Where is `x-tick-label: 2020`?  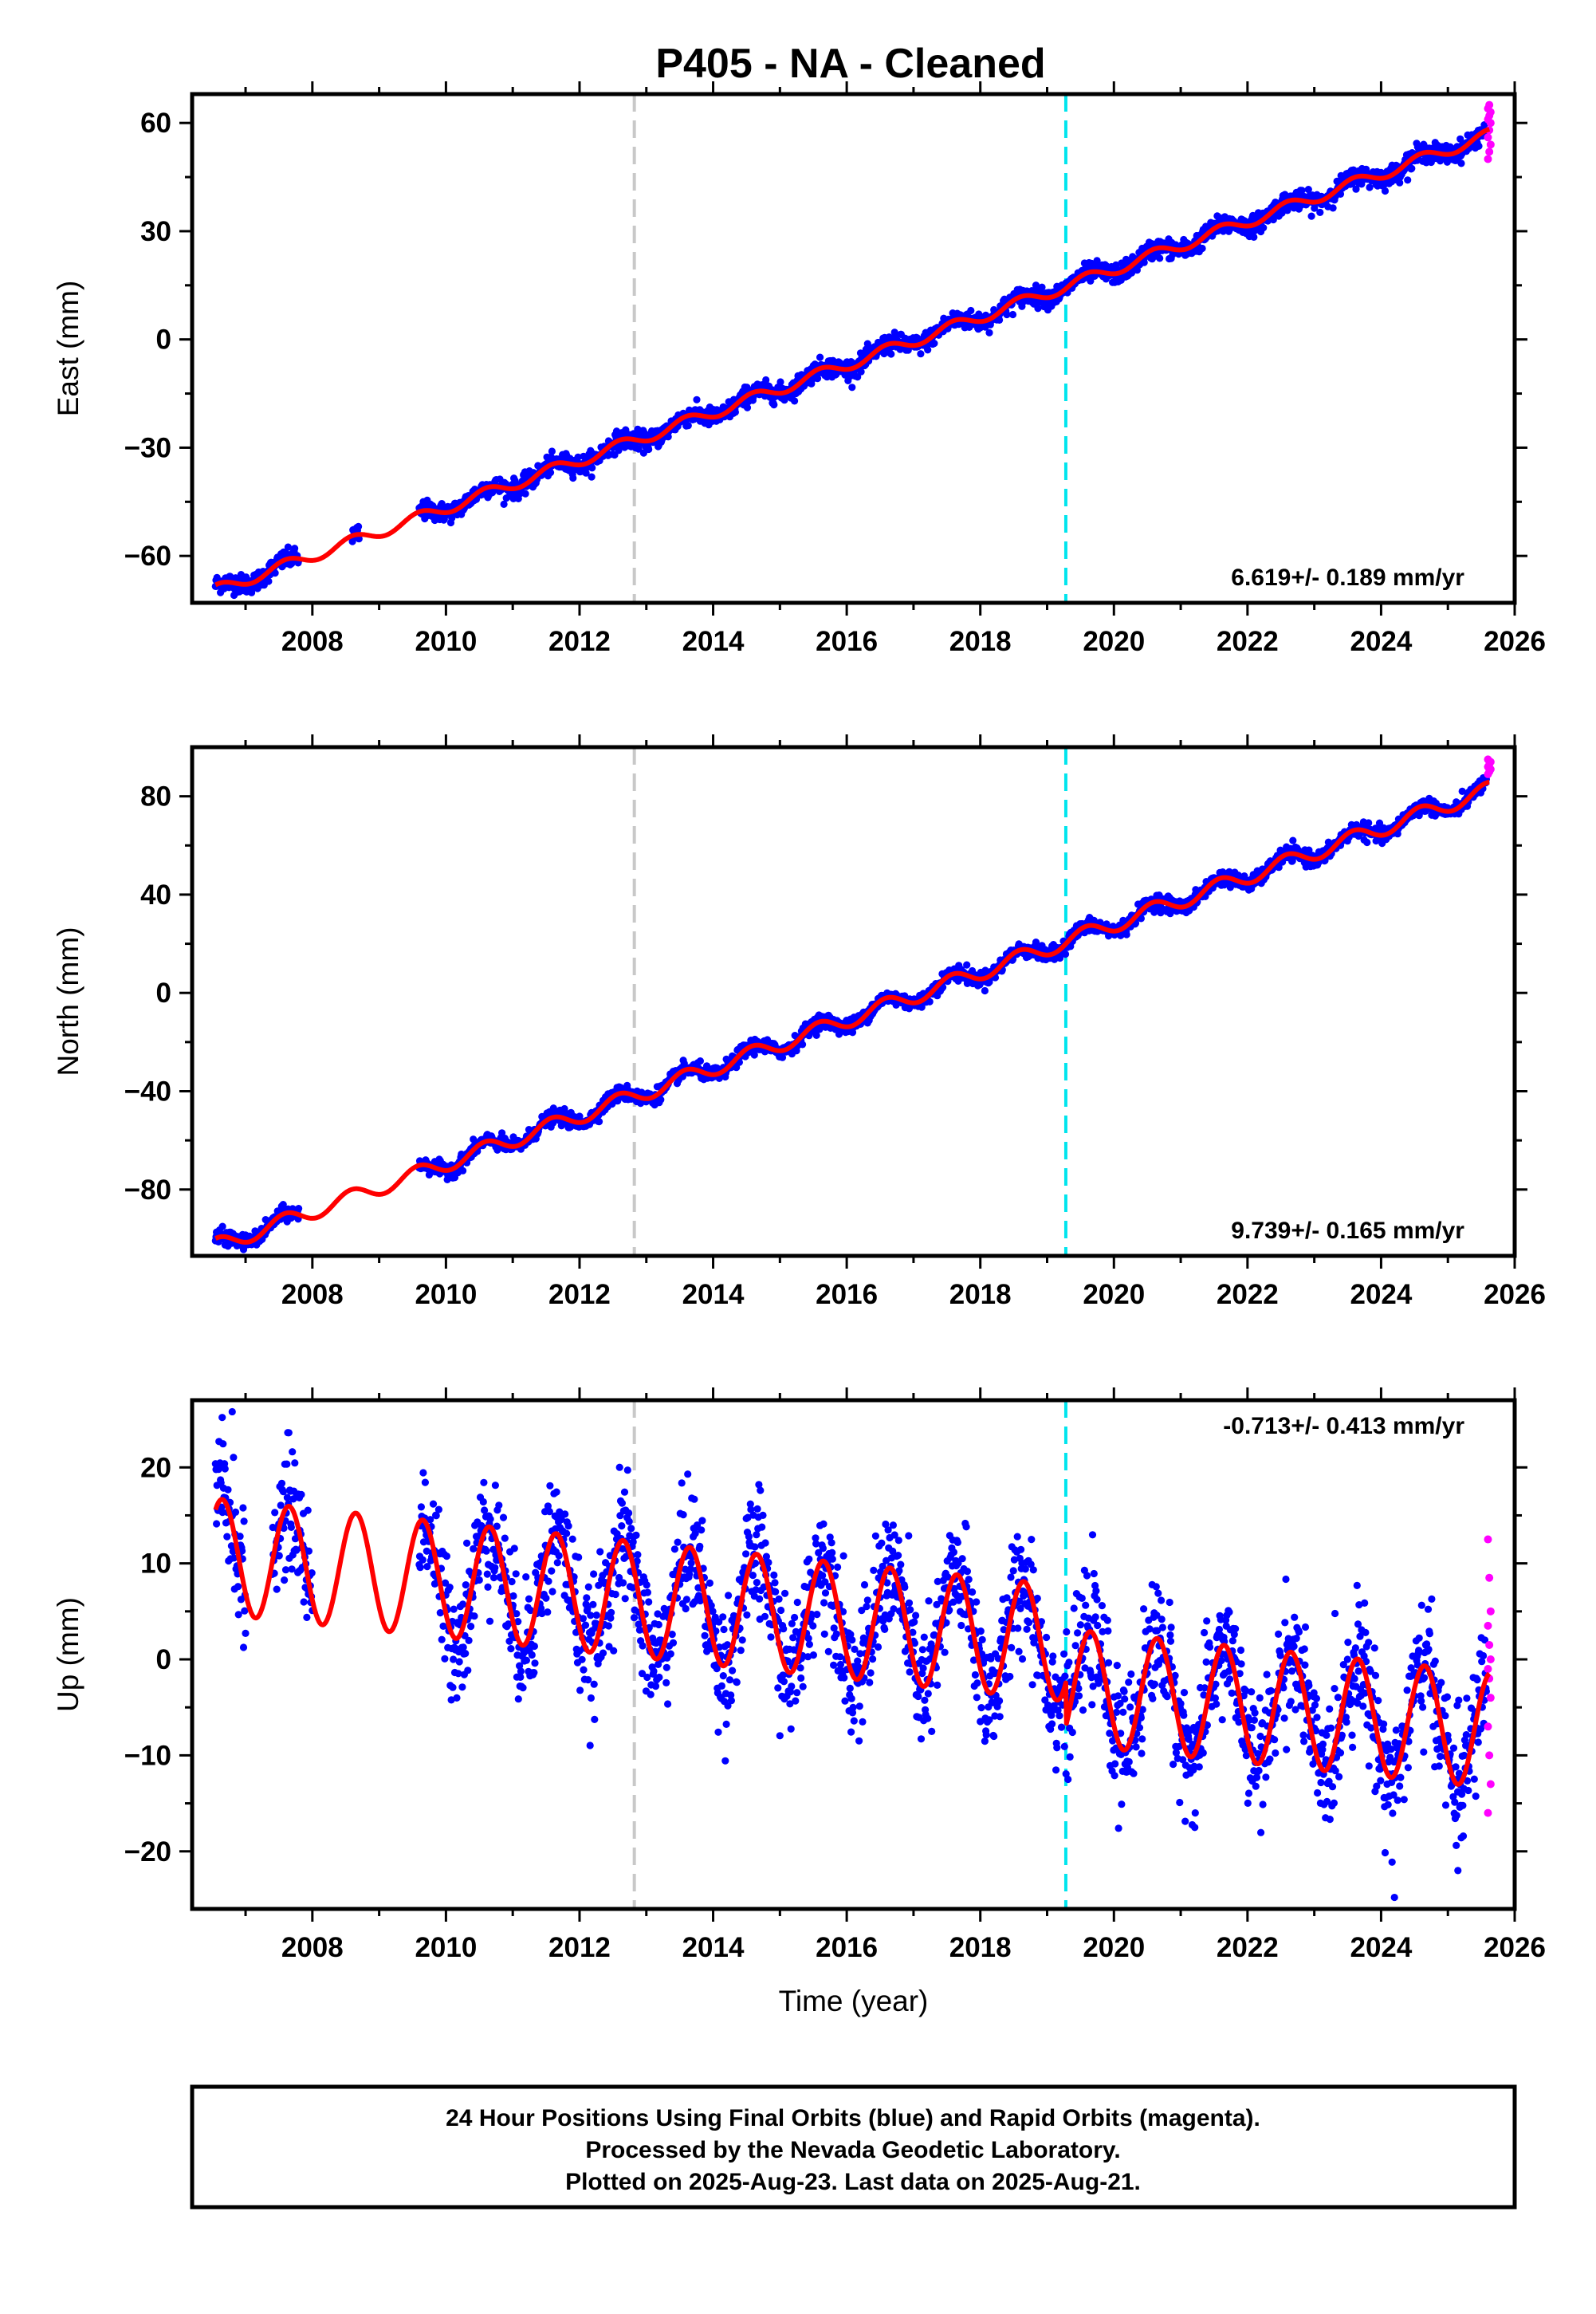
x-tick-label: 2020 is located at coordinates (1114, 642).